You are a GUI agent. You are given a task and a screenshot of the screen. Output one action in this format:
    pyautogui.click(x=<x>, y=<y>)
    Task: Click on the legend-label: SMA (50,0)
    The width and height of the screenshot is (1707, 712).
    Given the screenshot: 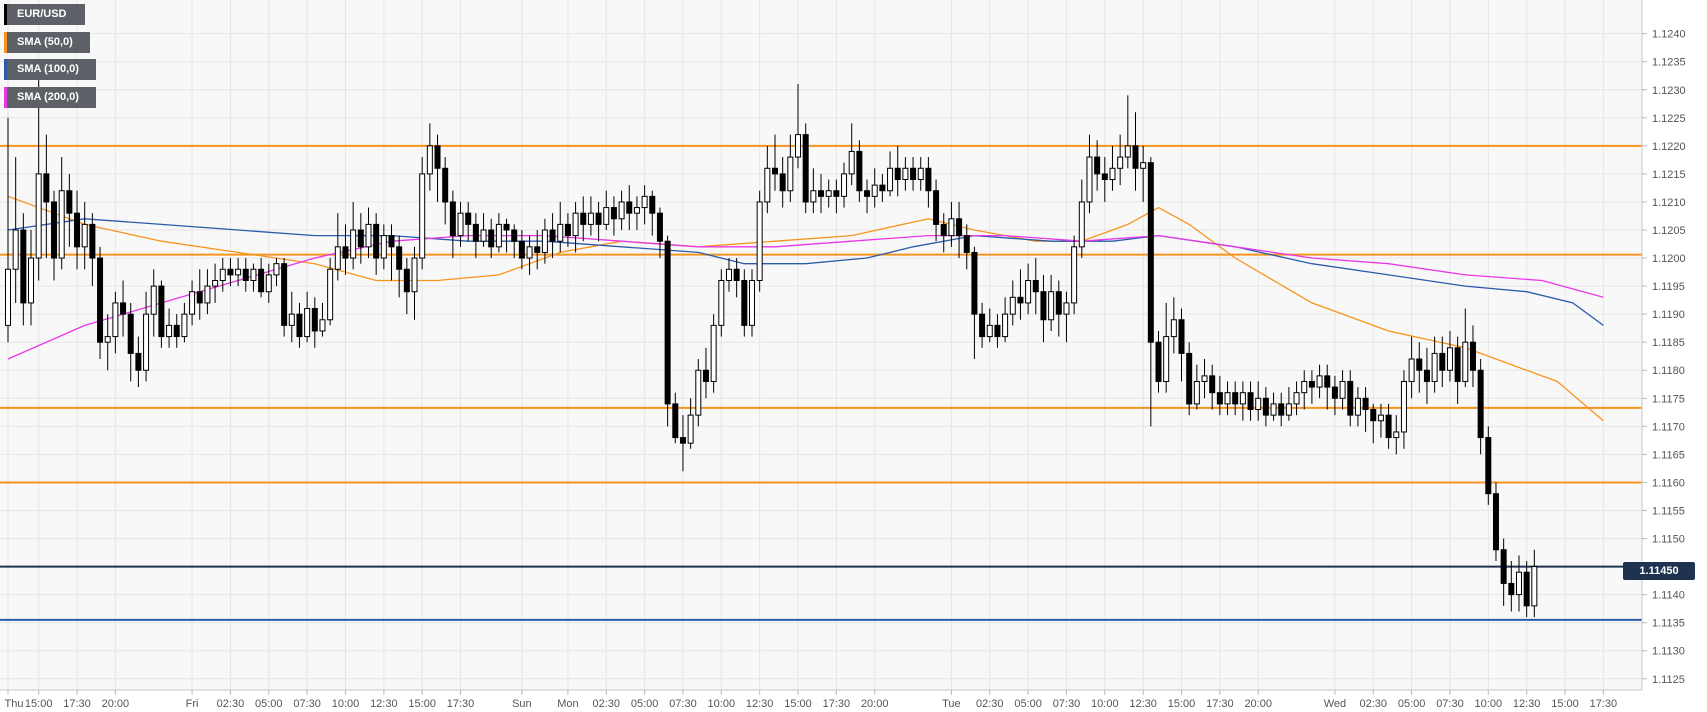 What is the action you would take?
    pyautogui.click(x=45, y=42)
    